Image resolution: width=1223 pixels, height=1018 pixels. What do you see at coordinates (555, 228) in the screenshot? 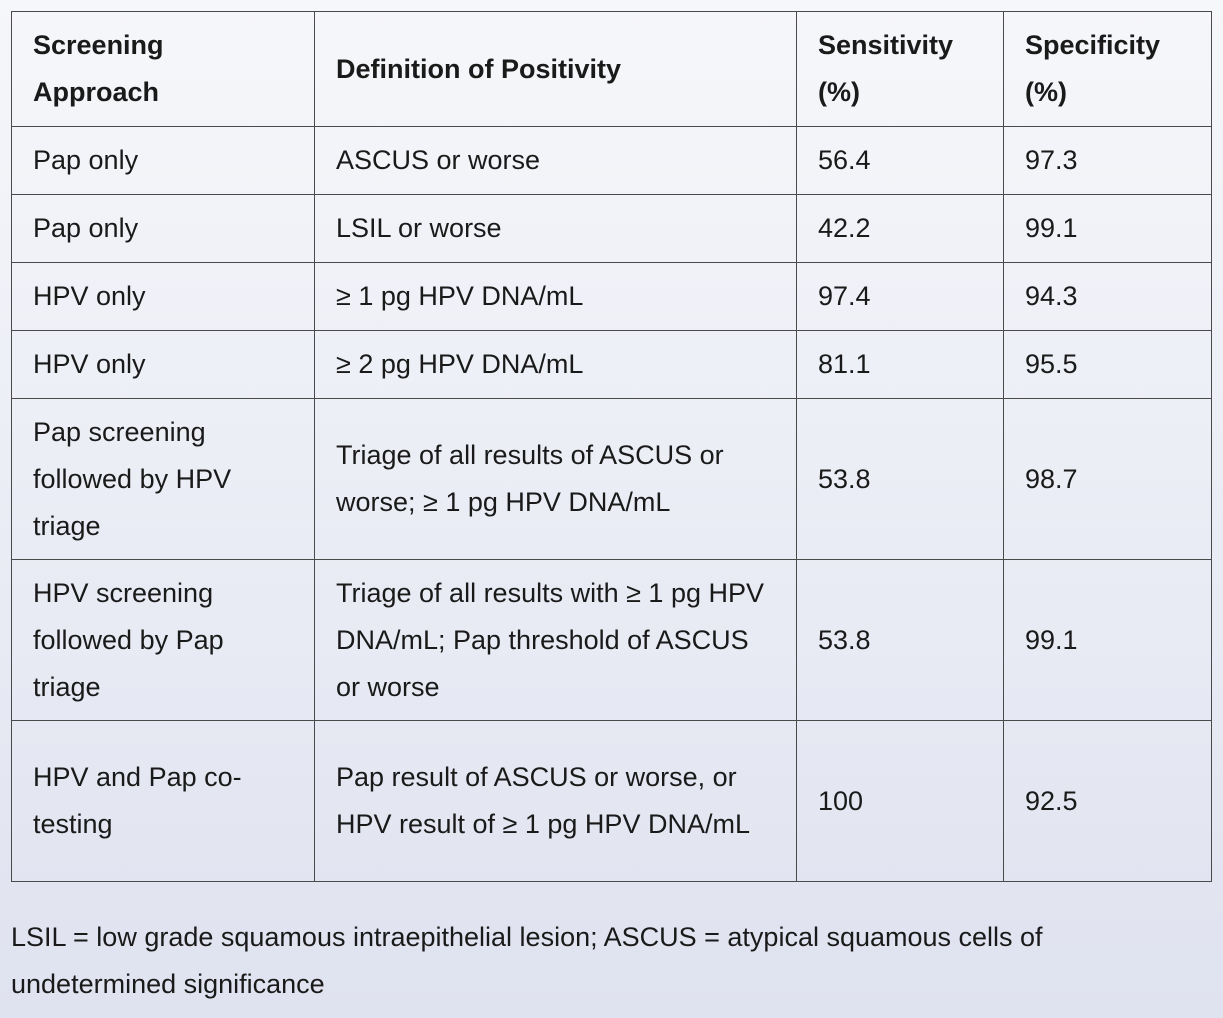
I see `cell-definition: LSIL or worse` at bounding box center [555, 228].